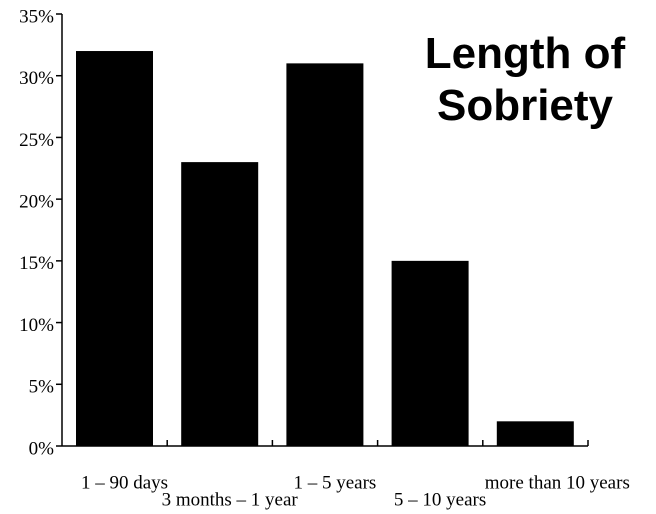 The height and width of the screenshot is (514, 656). What do you see at coordinates (230, 499) in the screenshot?
I see `x-tick-label: 3 months – 1 year` at bounding box center [230, 499].